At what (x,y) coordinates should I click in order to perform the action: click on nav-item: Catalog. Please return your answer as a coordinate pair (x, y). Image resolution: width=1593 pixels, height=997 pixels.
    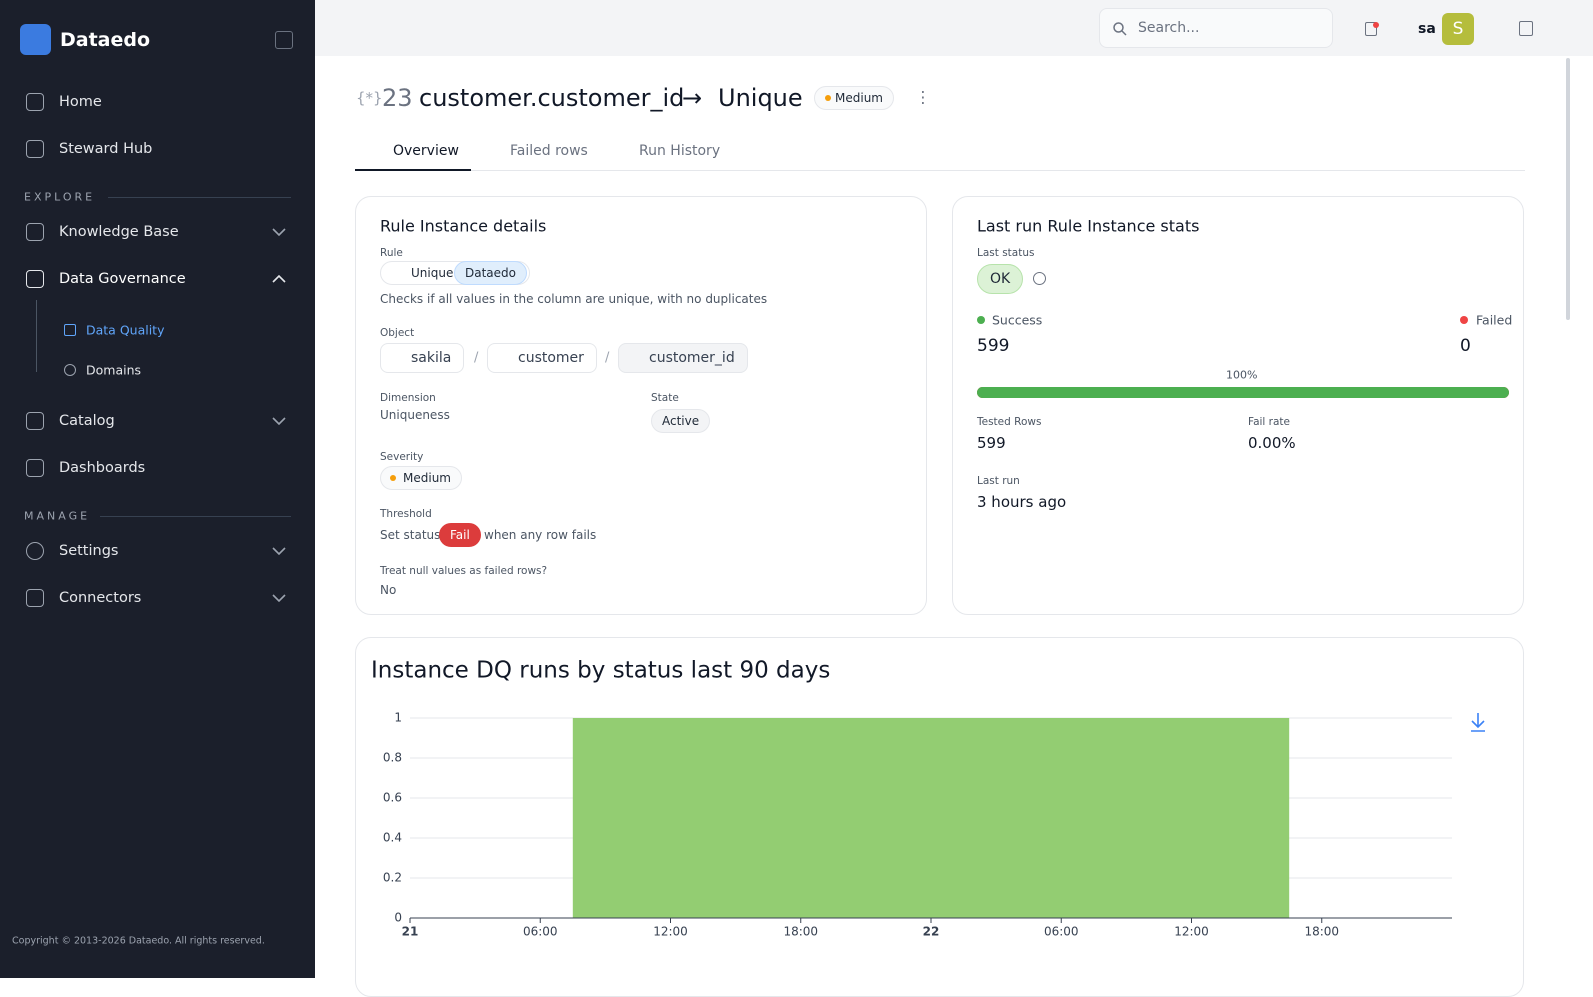
    Looking at the image, I should click on (87, 421).